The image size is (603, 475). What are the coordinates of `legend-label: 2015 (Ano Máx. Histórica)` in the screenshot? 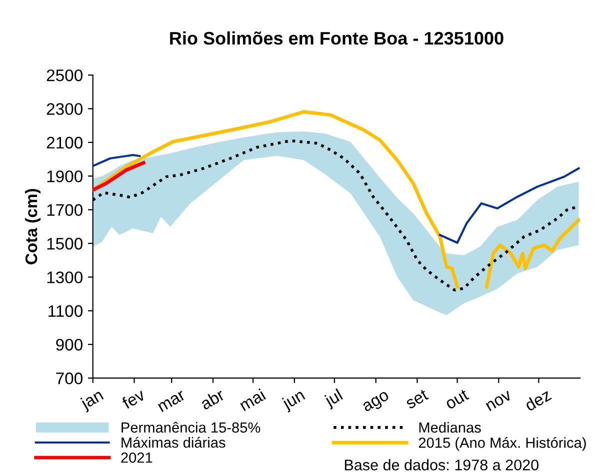 It's located at (502, 444).